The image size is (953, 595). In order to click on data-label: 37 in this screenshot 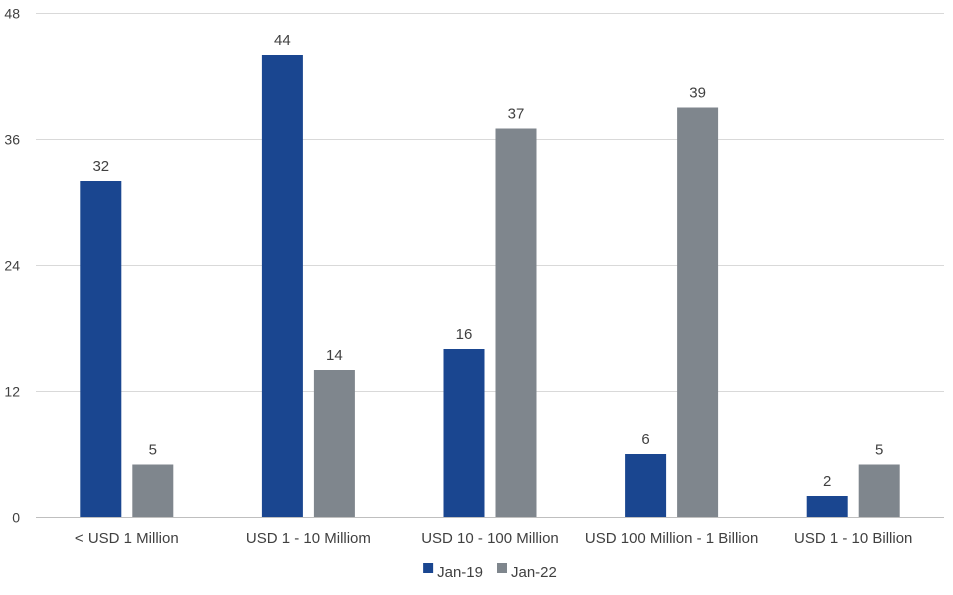, I will do `click(516, 114)`.